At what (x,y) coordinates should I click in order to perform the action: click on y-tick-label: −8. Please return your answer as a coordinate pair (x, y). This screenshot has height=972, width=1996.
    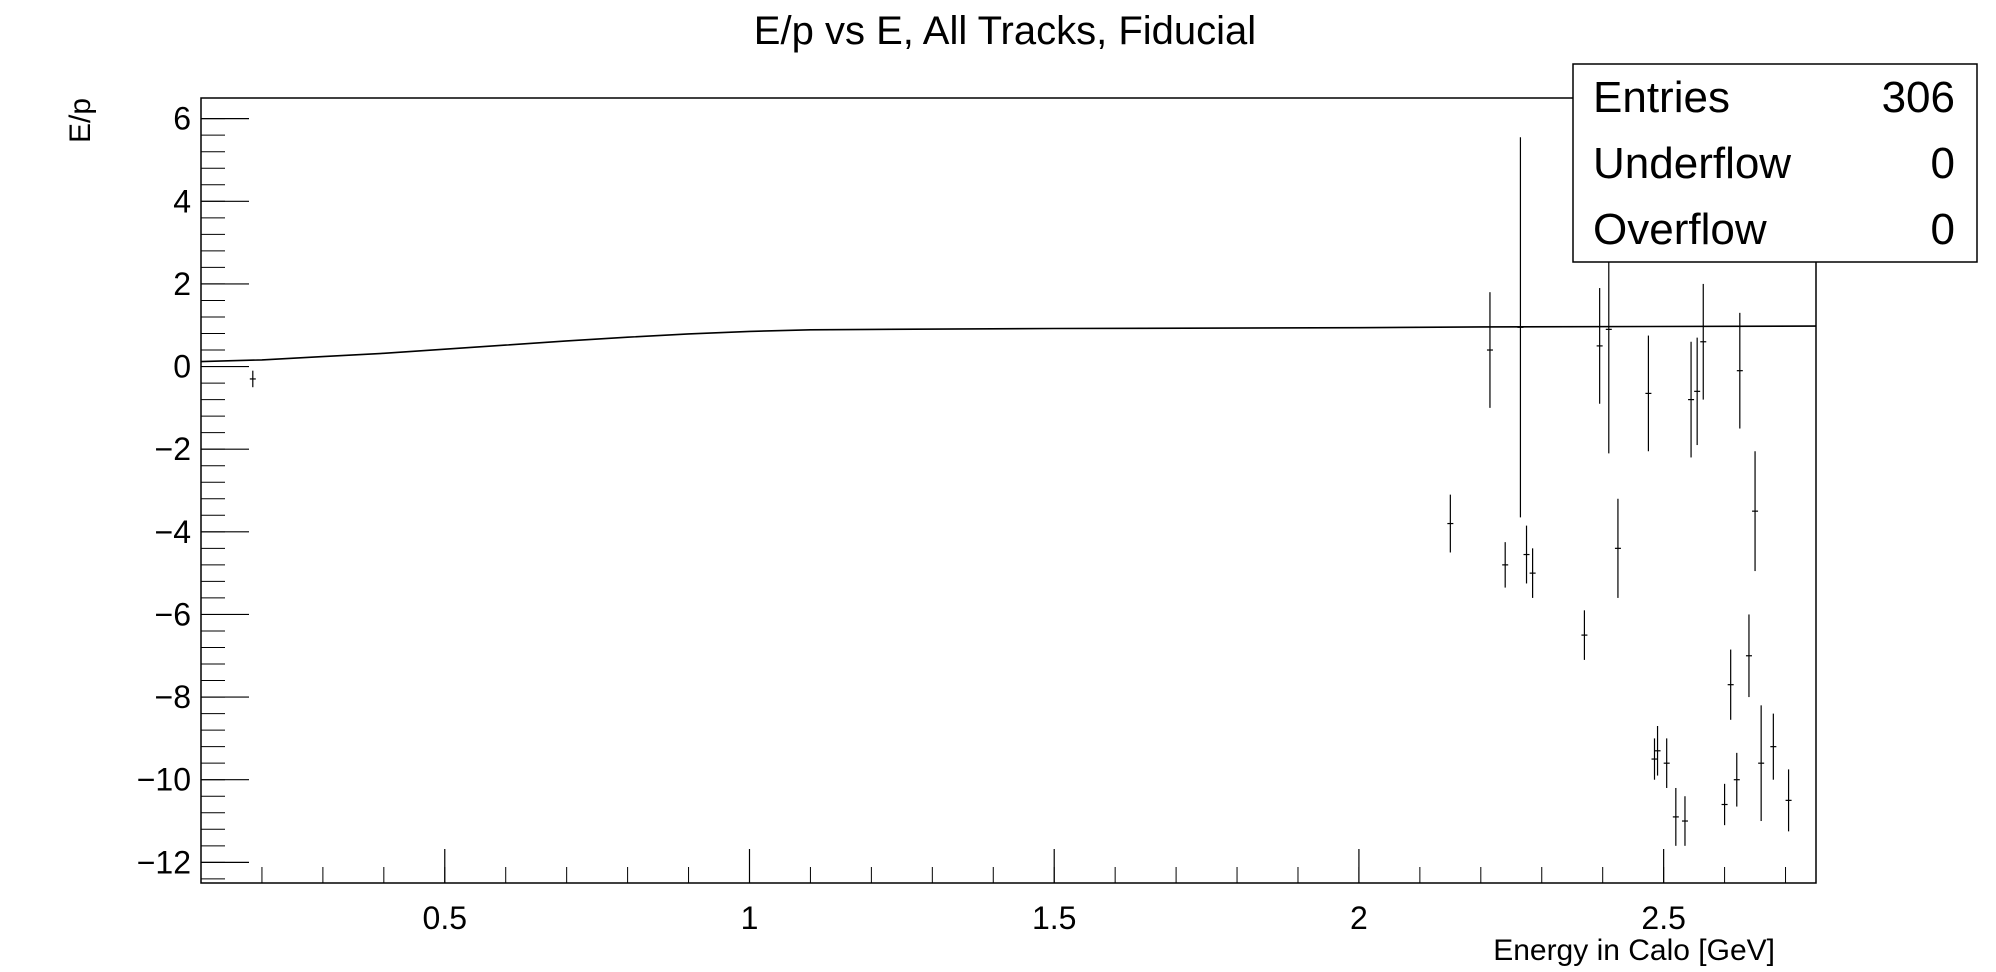
    Looking at the image, I should click on (173, 697).